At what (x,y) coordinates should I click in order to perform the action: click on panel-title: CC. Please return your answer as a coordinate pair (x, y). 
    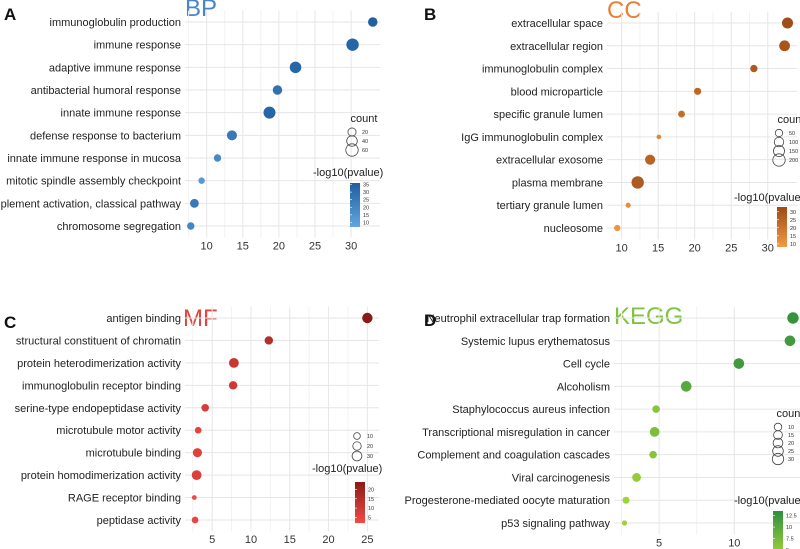
    Looking at the image, I should click on (624, 12).